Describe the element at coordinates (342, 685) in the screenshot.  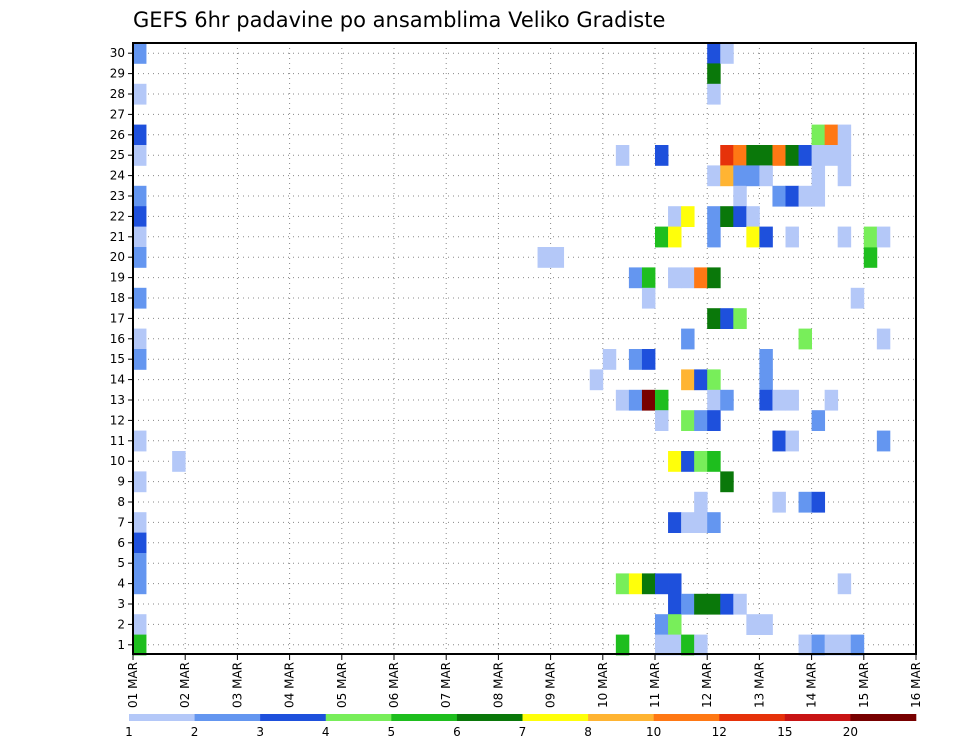
I see `x-tick-label: 05 MAR` at that location.